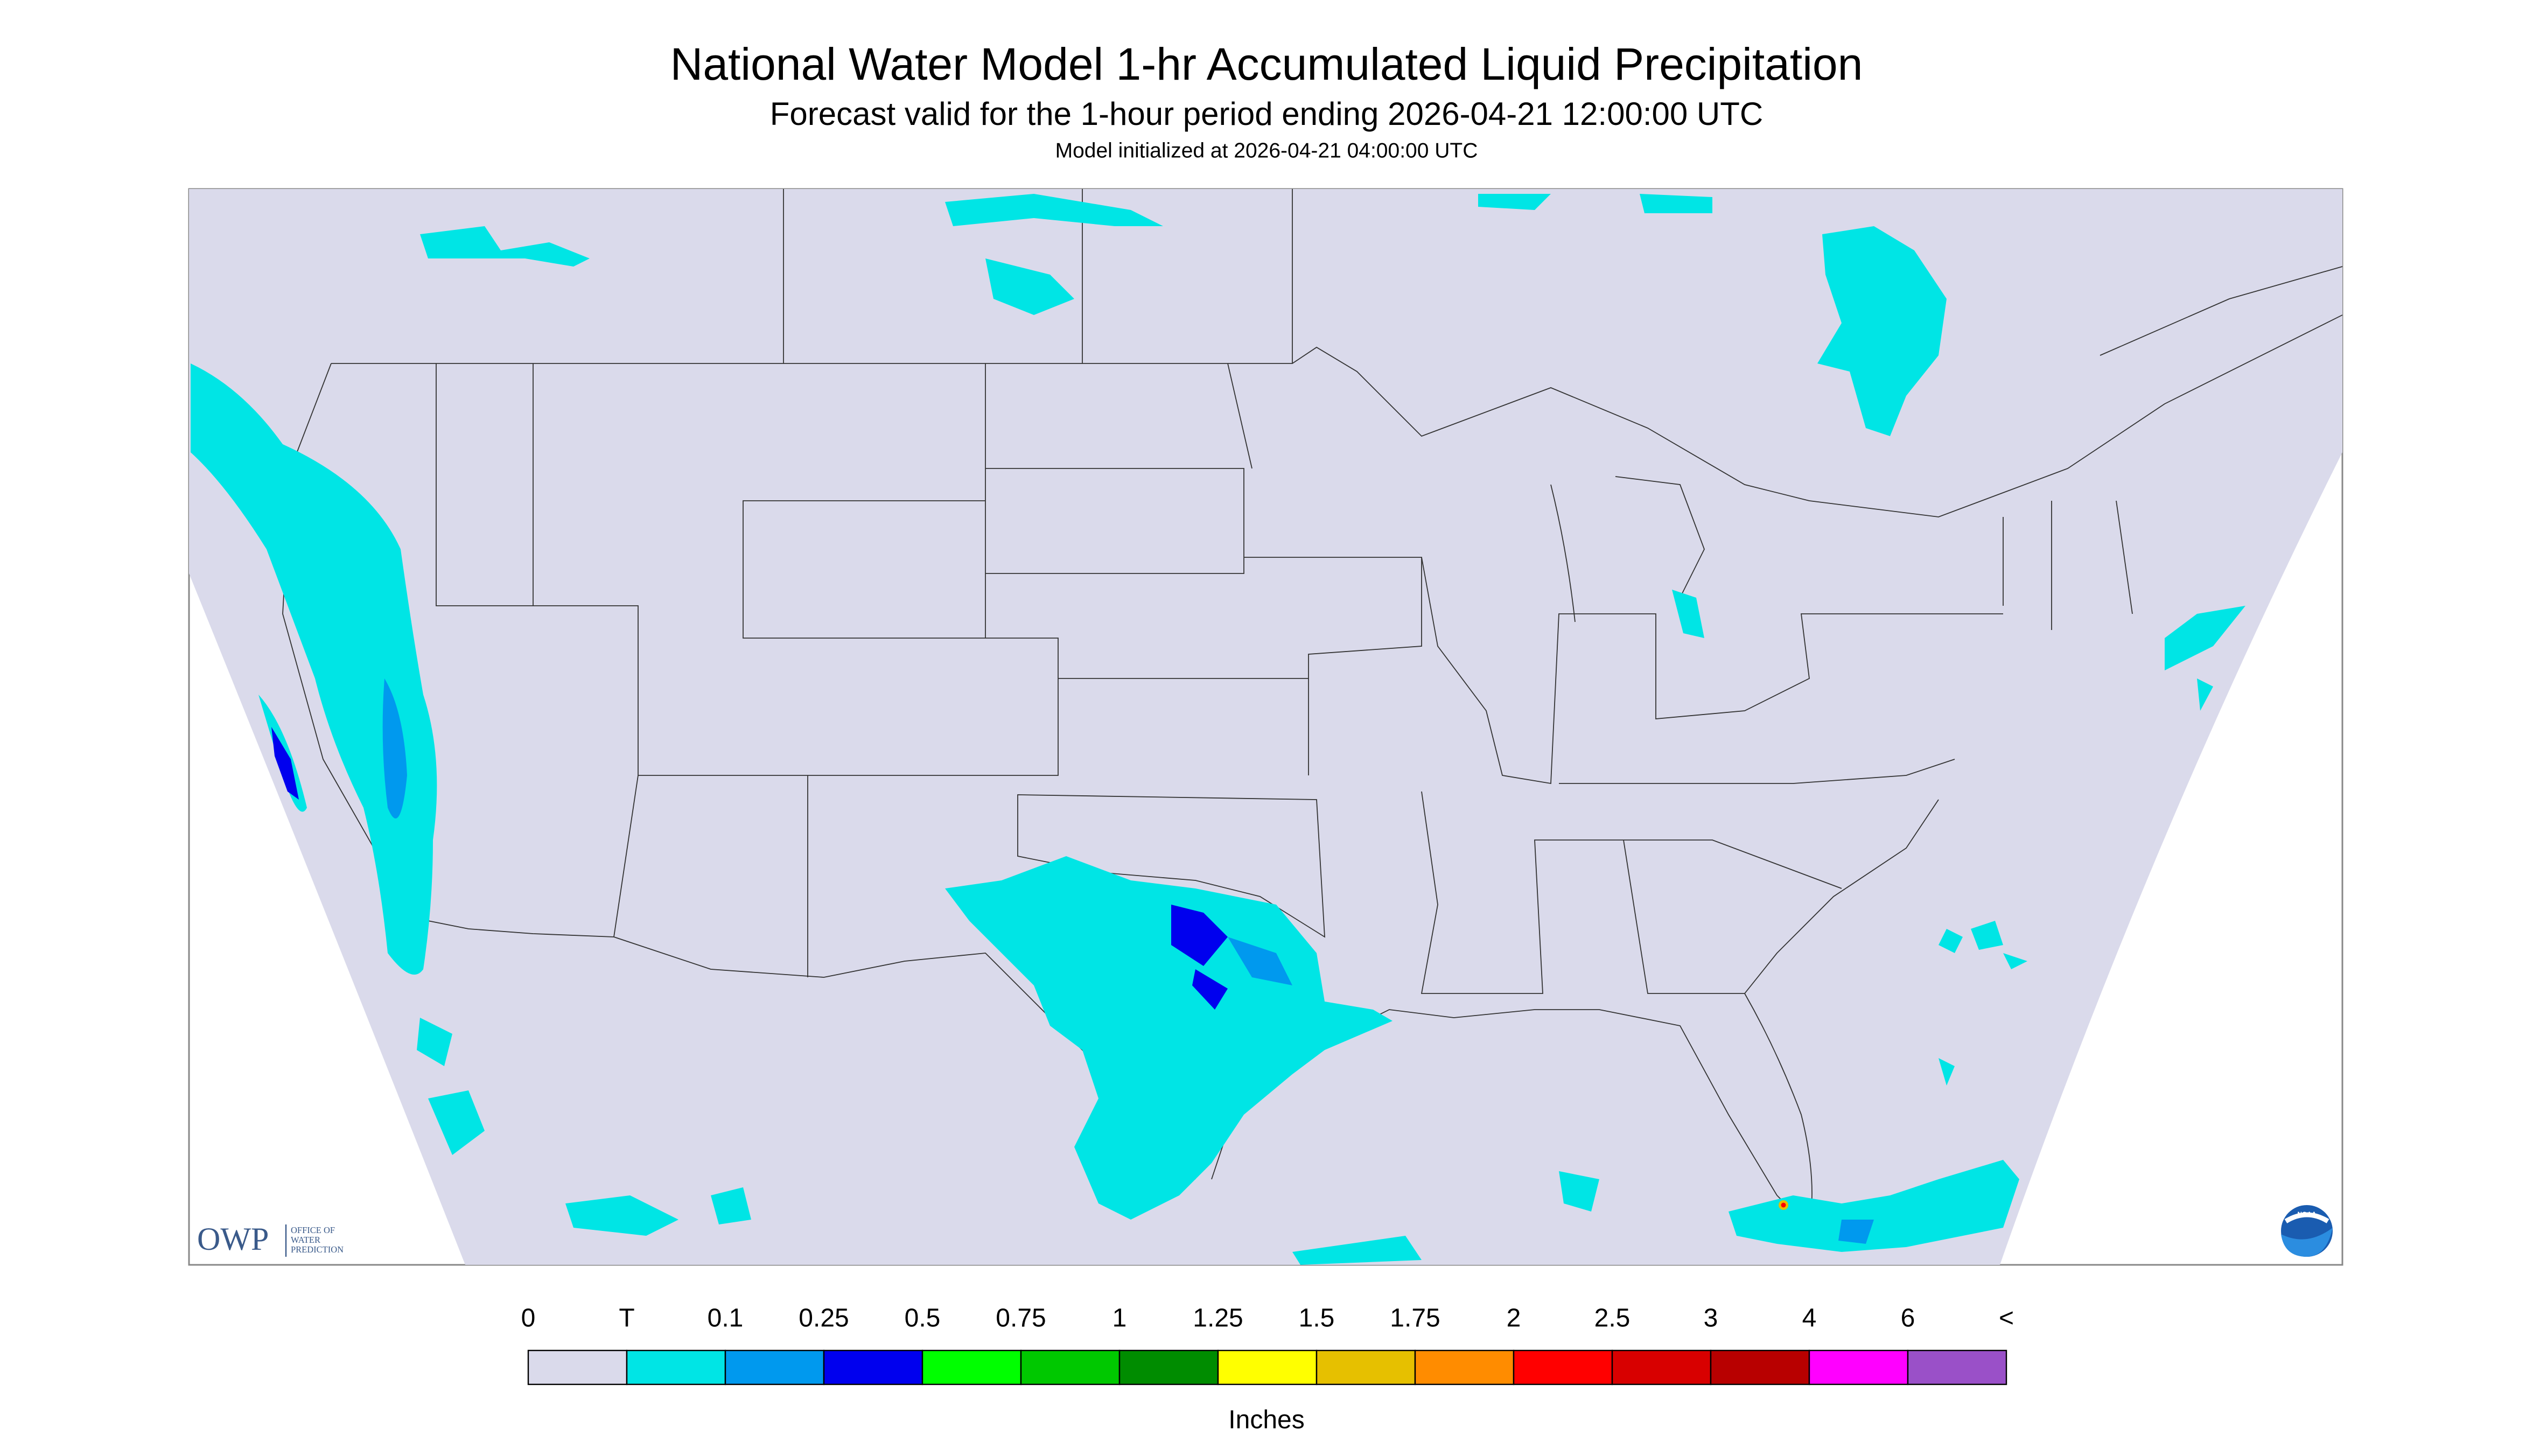  Describe the element at coordinates (1021, 1318) in the screenshot. I see `legend-label: 0.75` at that location.